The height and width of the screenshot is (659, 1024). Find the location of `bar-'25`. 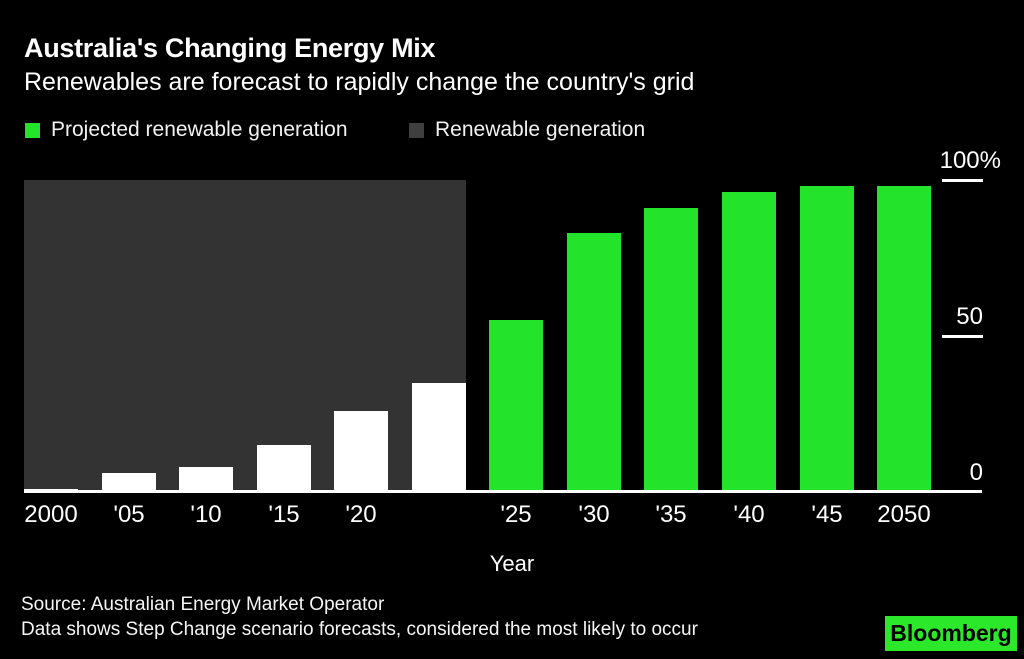

bar-'25 is located at coordinates (516, 406).